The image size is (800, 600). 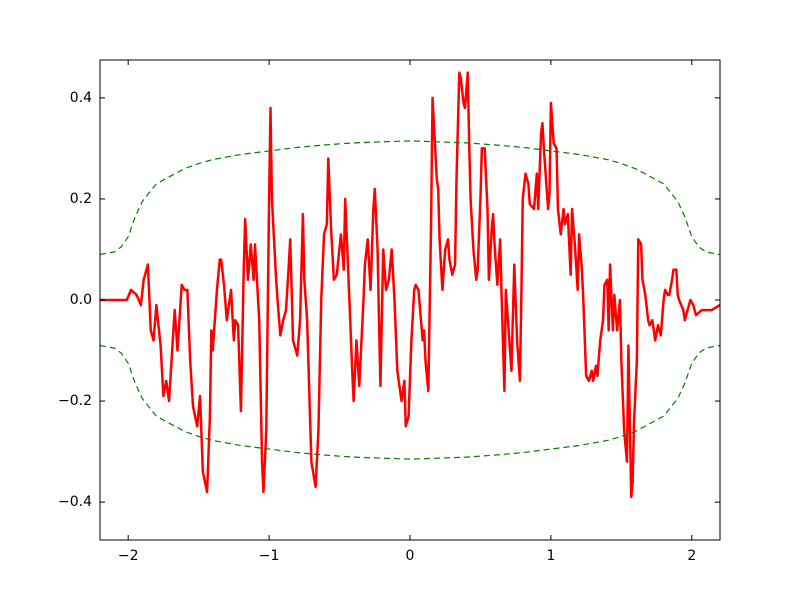 What do you see at coordinates (410, 556) in the screenshot?
I see `x-tick-label: 0` at bounding box center [410, 556].